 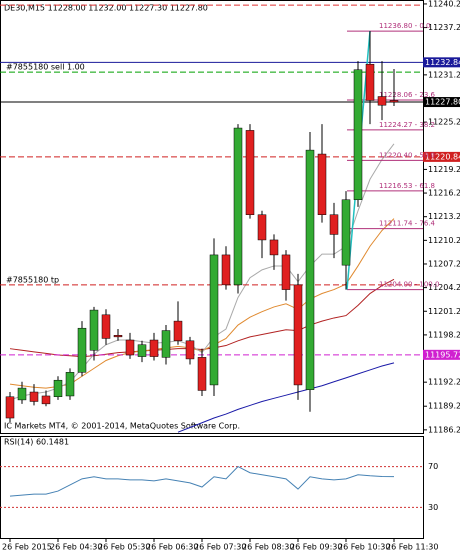 I want to click on fib-label: 11236.80 - 0.0, so click(x=405, y=26).